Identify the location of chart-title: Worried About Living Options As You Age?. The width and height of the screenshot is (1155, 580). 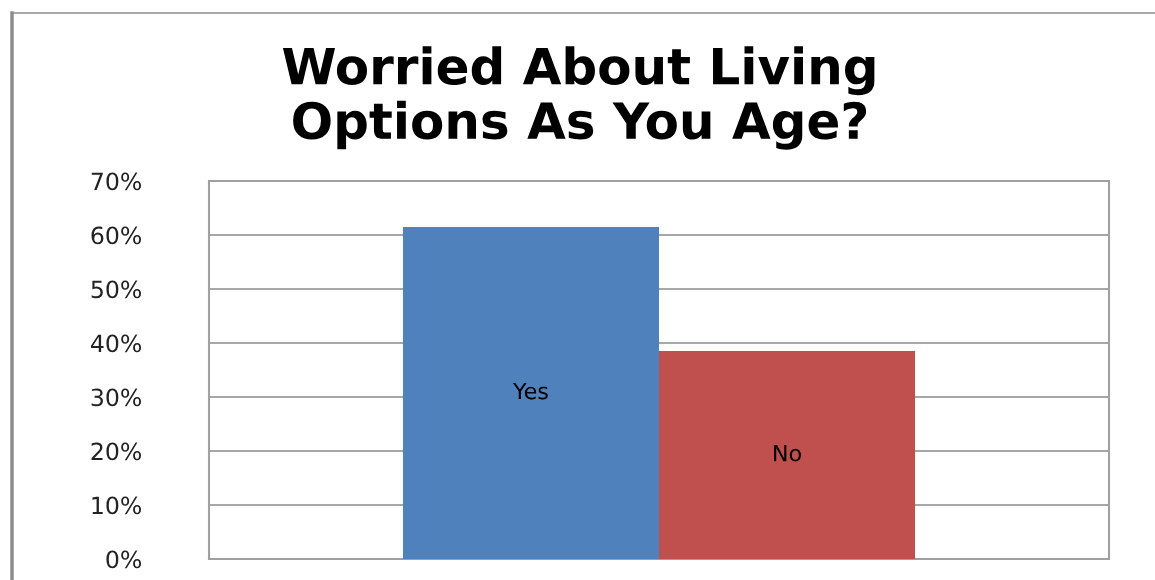
(578, 98).